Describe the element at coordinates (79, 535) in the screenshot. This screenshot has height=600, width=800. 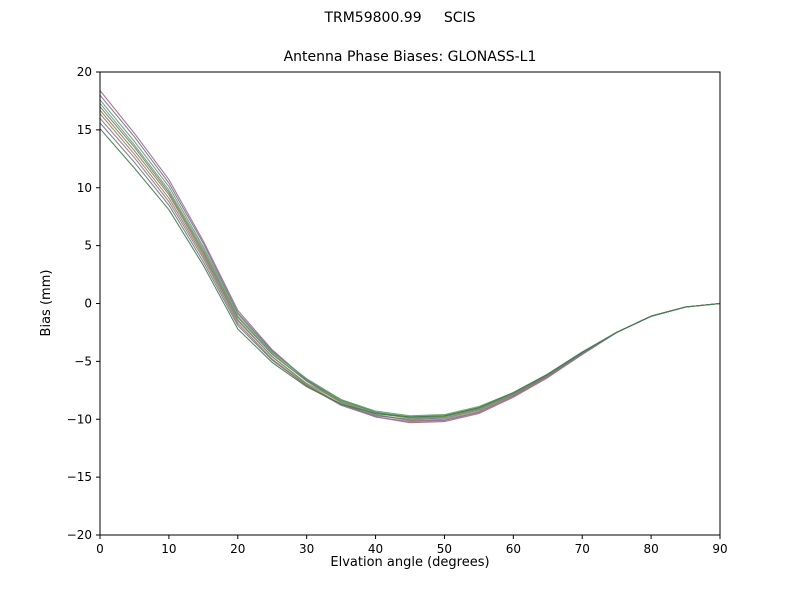
I see `y-tick-label: −20` at that location.